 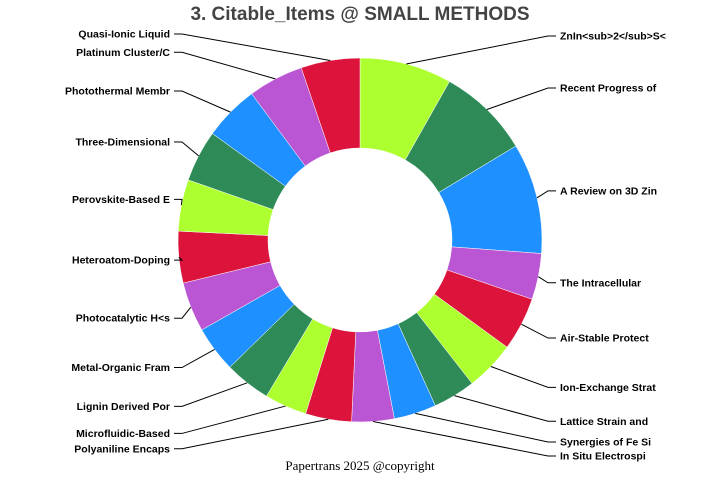 What do you see at coordinates (603, 456) in the screenshot?
I see `slice-label: In Situ Electrospi` at bounding box center [603, 456].